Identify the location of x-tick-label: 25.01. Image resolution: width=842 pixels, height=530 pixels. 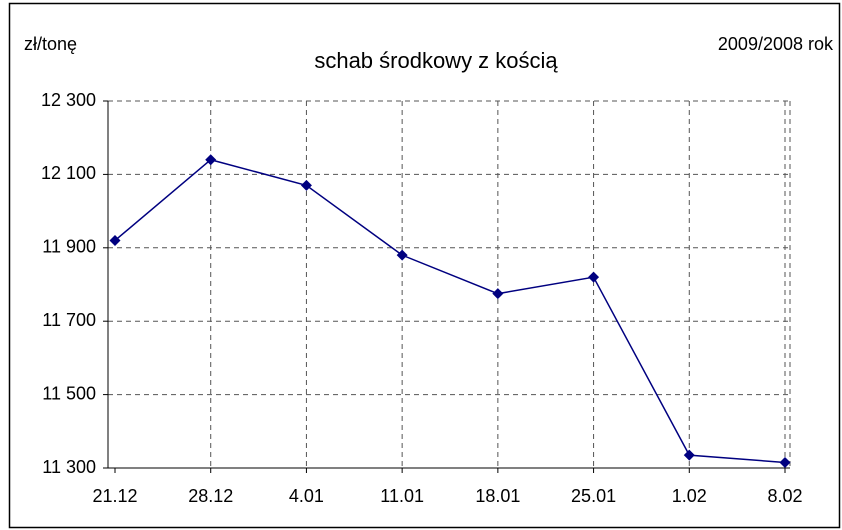
(593, 496).